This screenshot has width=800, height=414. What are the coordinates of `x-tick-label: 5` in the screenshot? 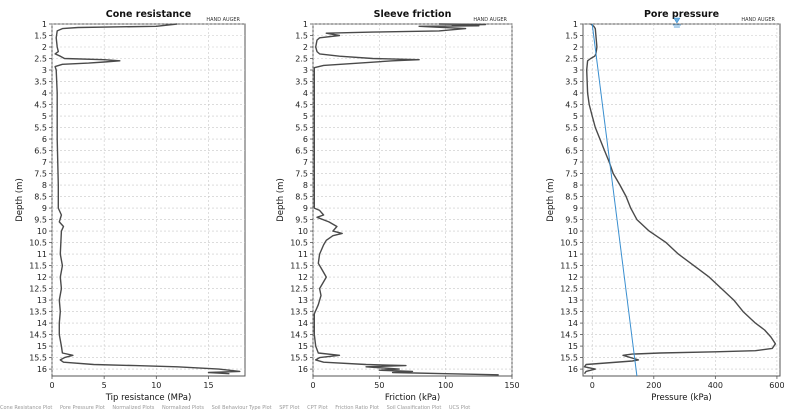 It's located at (104, 385).